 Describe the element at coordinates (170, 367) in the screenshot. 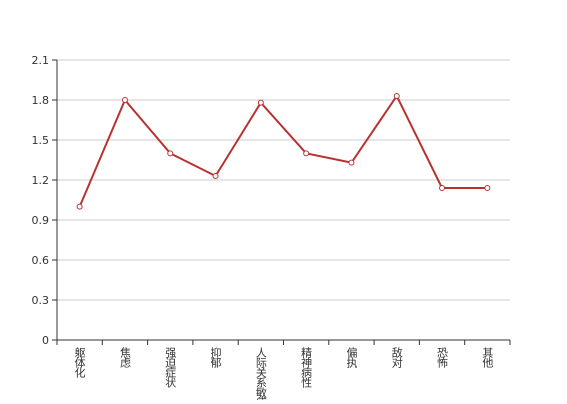

I see `x-tick-label: 强迫症状` at that location.